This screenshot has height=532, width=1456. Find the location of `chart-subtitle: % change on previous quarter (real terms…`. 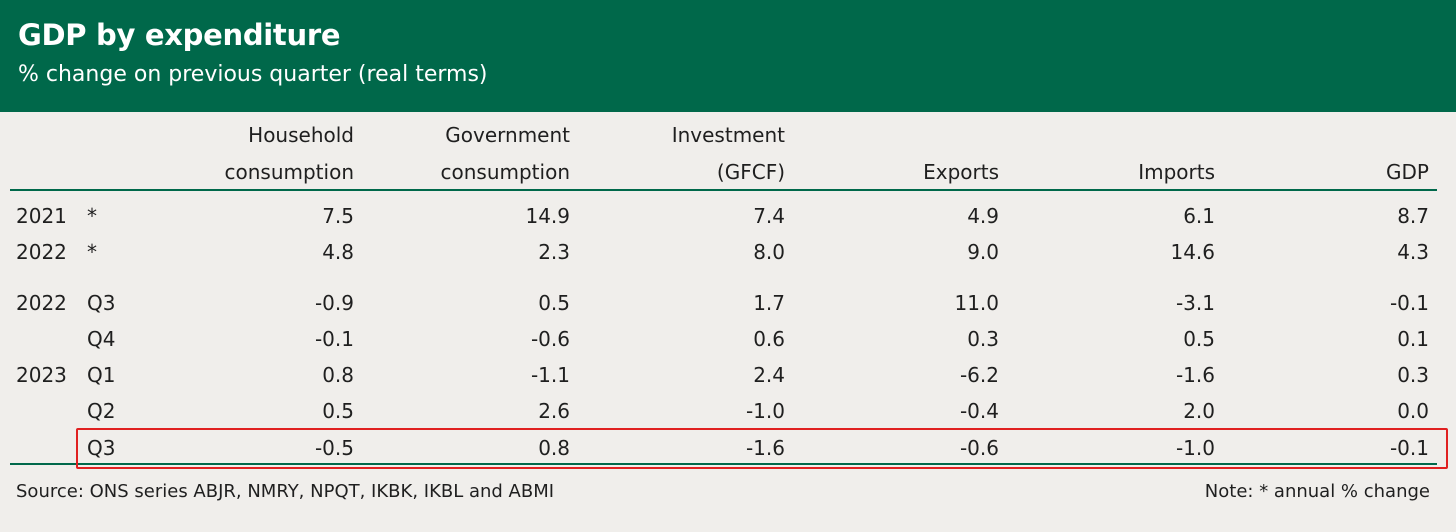

chart-subtitle: % change on previous quarter (real terms… is located at coordinates (253, 74).